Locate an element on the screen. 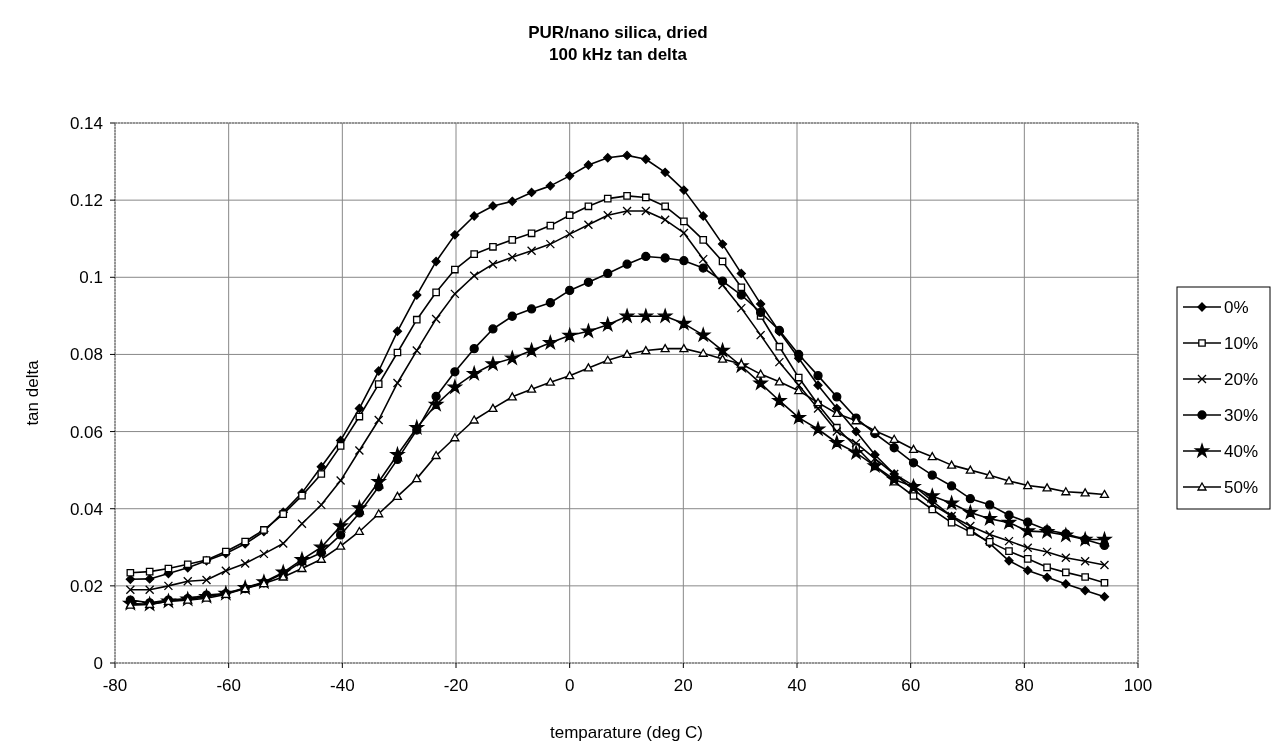 The height and width of the screenshot is (754, 1276). x-tick-label: 40 is located at coordinates (797, 685).